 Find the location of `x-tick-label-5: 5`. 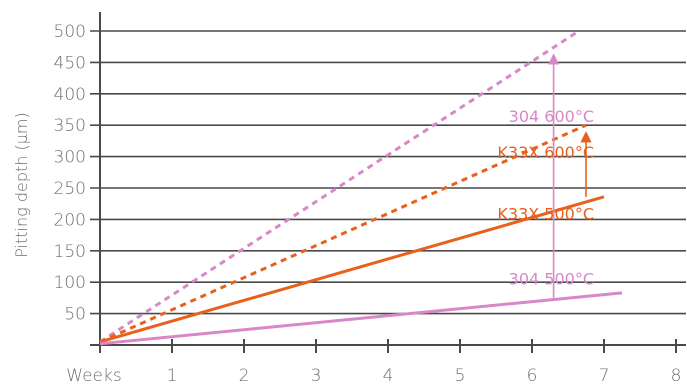

x-tick-label-5: 5 is located at coordinates (460, 375).